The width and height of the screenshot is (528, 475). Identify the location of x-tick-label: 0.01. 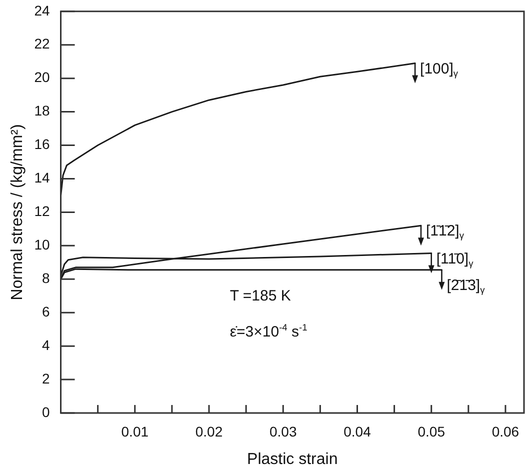
(135, 431).